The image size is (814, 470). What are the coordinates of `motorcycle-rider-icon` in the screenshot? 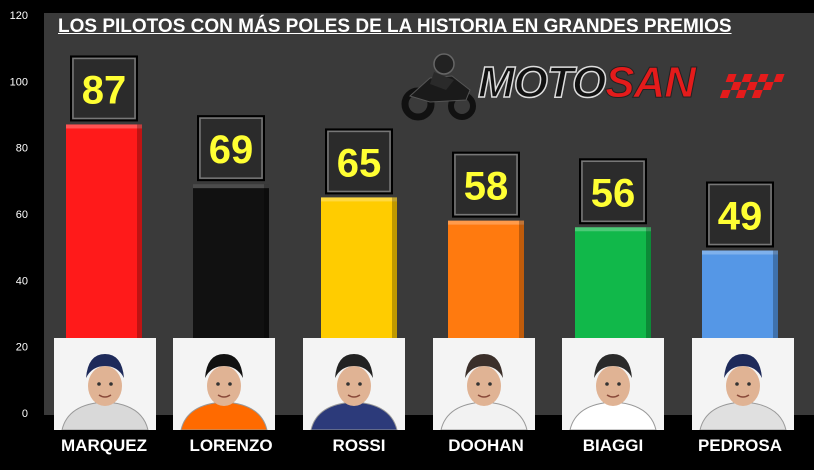 It's located at (438, 87).